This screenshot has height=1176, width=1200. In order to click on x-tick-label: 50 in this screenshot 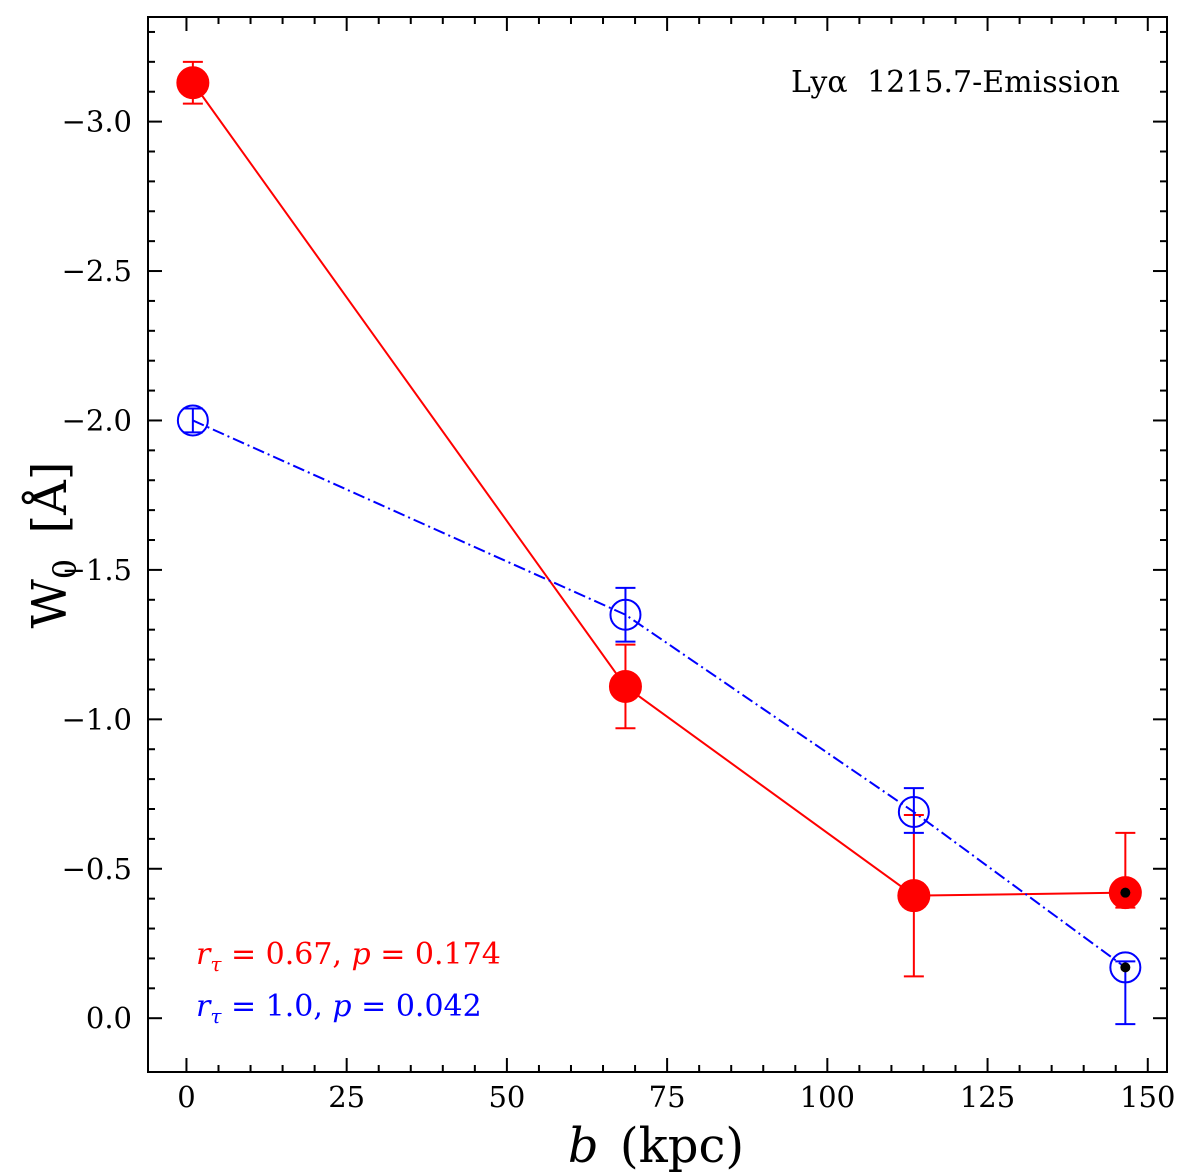, I will do `click(506, 1097)`.